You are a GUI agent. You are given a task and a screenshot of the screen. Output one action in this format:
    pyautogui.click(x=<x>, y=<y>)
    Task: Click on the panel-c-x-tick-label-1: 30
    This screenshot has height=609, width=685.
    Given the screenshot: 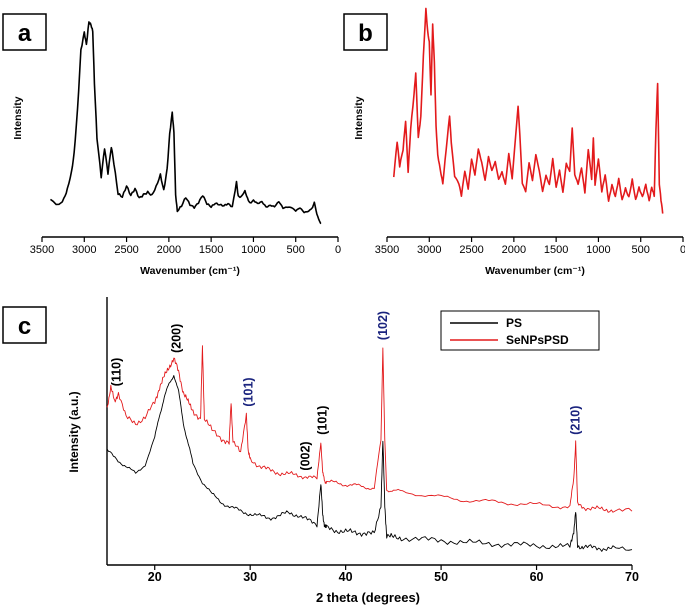 What is the action you would take?
    pyautogui.click(x=250, y=577)
    